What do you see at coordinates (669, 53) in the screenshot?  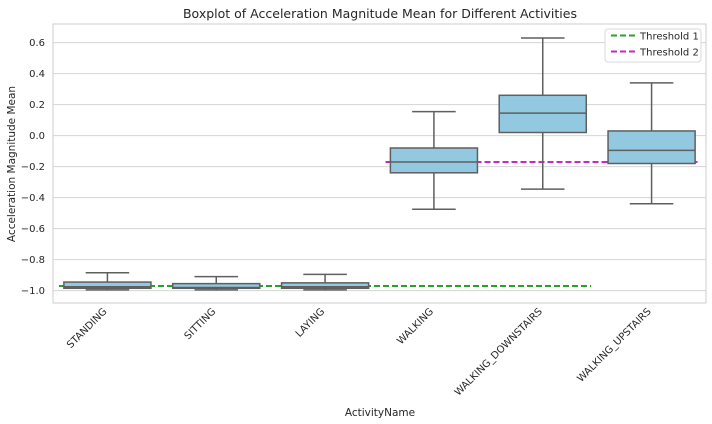 I see `legend-label-threshold-2: Threshold 2` at bounding box center [669, 53].